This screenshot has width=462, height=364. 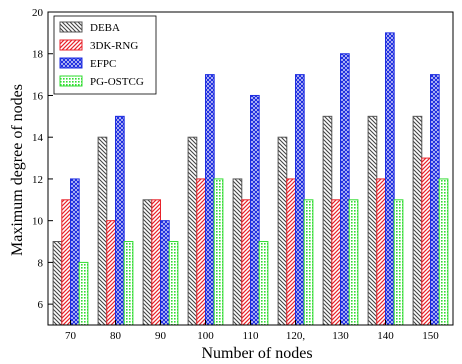 I want to click on x-tick-label: 70, so click(x=71, y=336).